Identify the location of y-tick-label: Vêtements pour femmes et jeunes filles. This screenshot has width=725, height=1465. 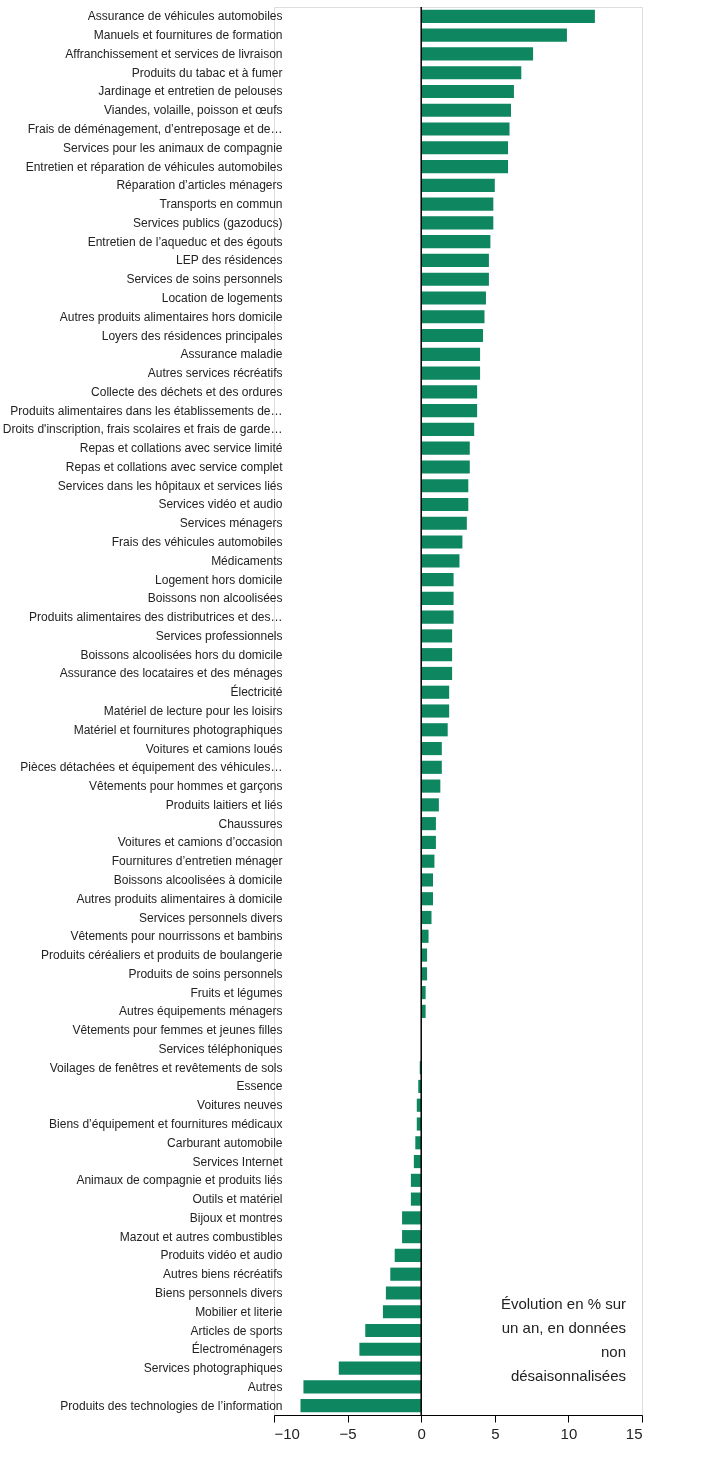
(177, 1030).